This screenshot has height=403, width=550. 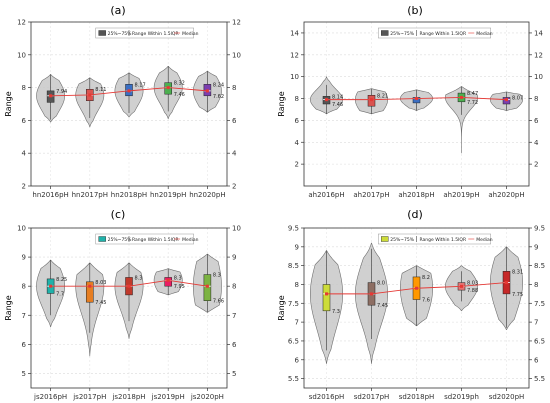 I want to click on x-tick-label: hn2018pH, so click(x=129, y=195).